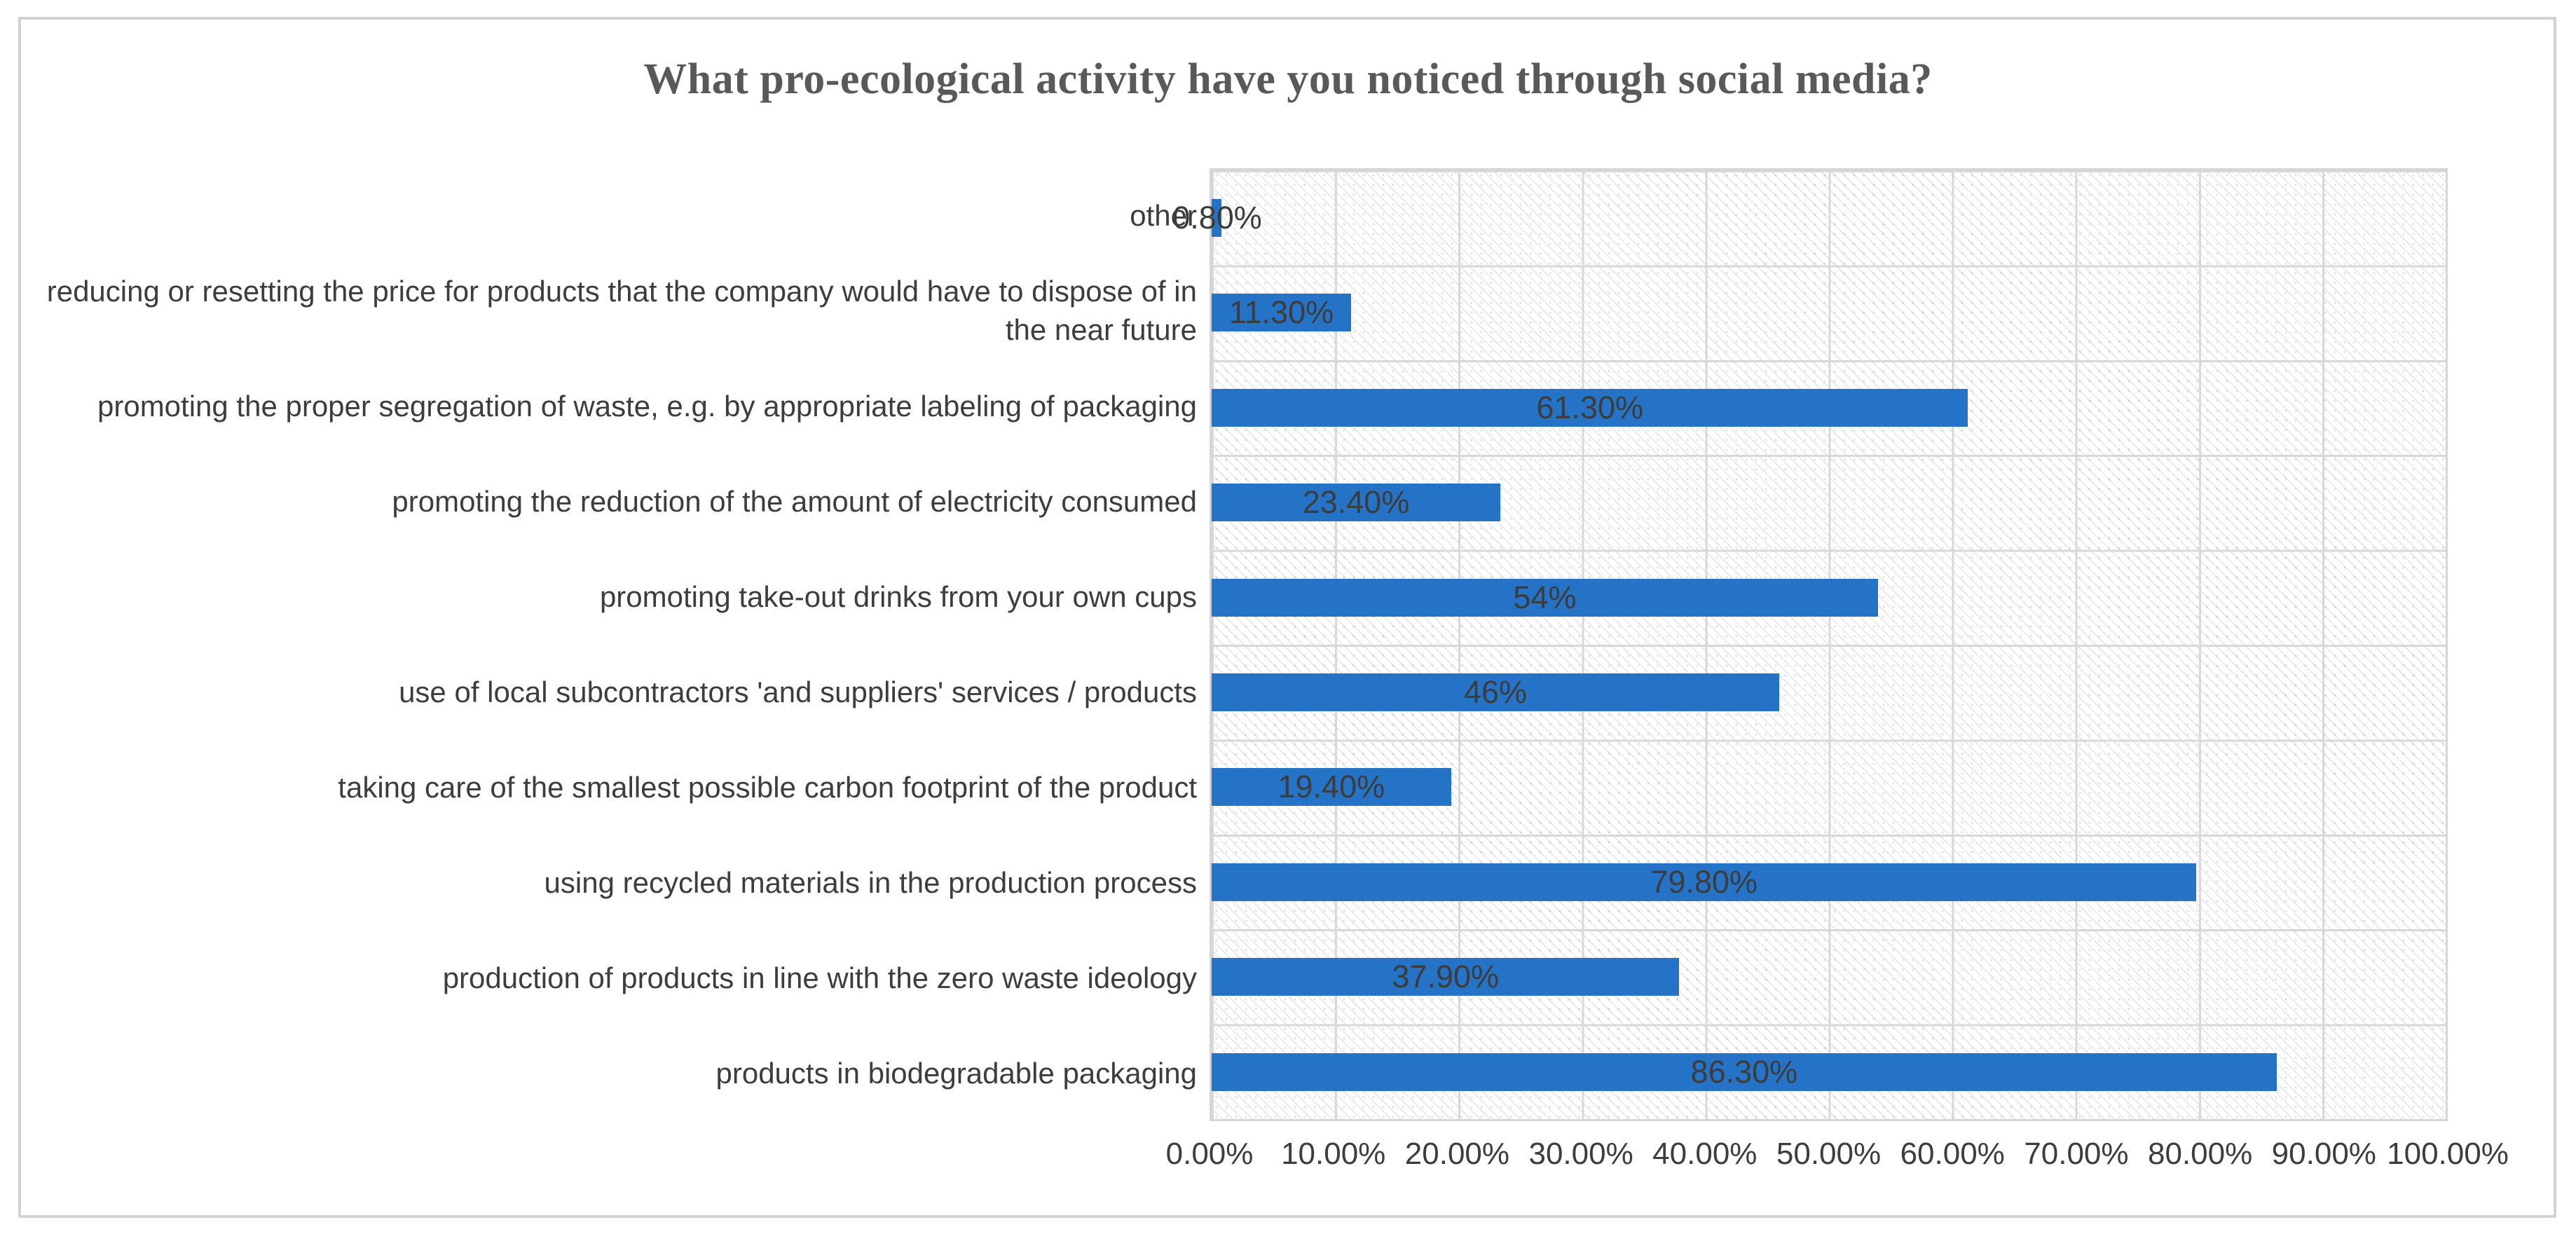 Image resolution: width=2576 pixels, height=1234 pixels. What do you see at coordinates (1333, 1154) in the screenshot?
I see `x-axis-tick: 10.00%` at bounding box center [1333, 1154].